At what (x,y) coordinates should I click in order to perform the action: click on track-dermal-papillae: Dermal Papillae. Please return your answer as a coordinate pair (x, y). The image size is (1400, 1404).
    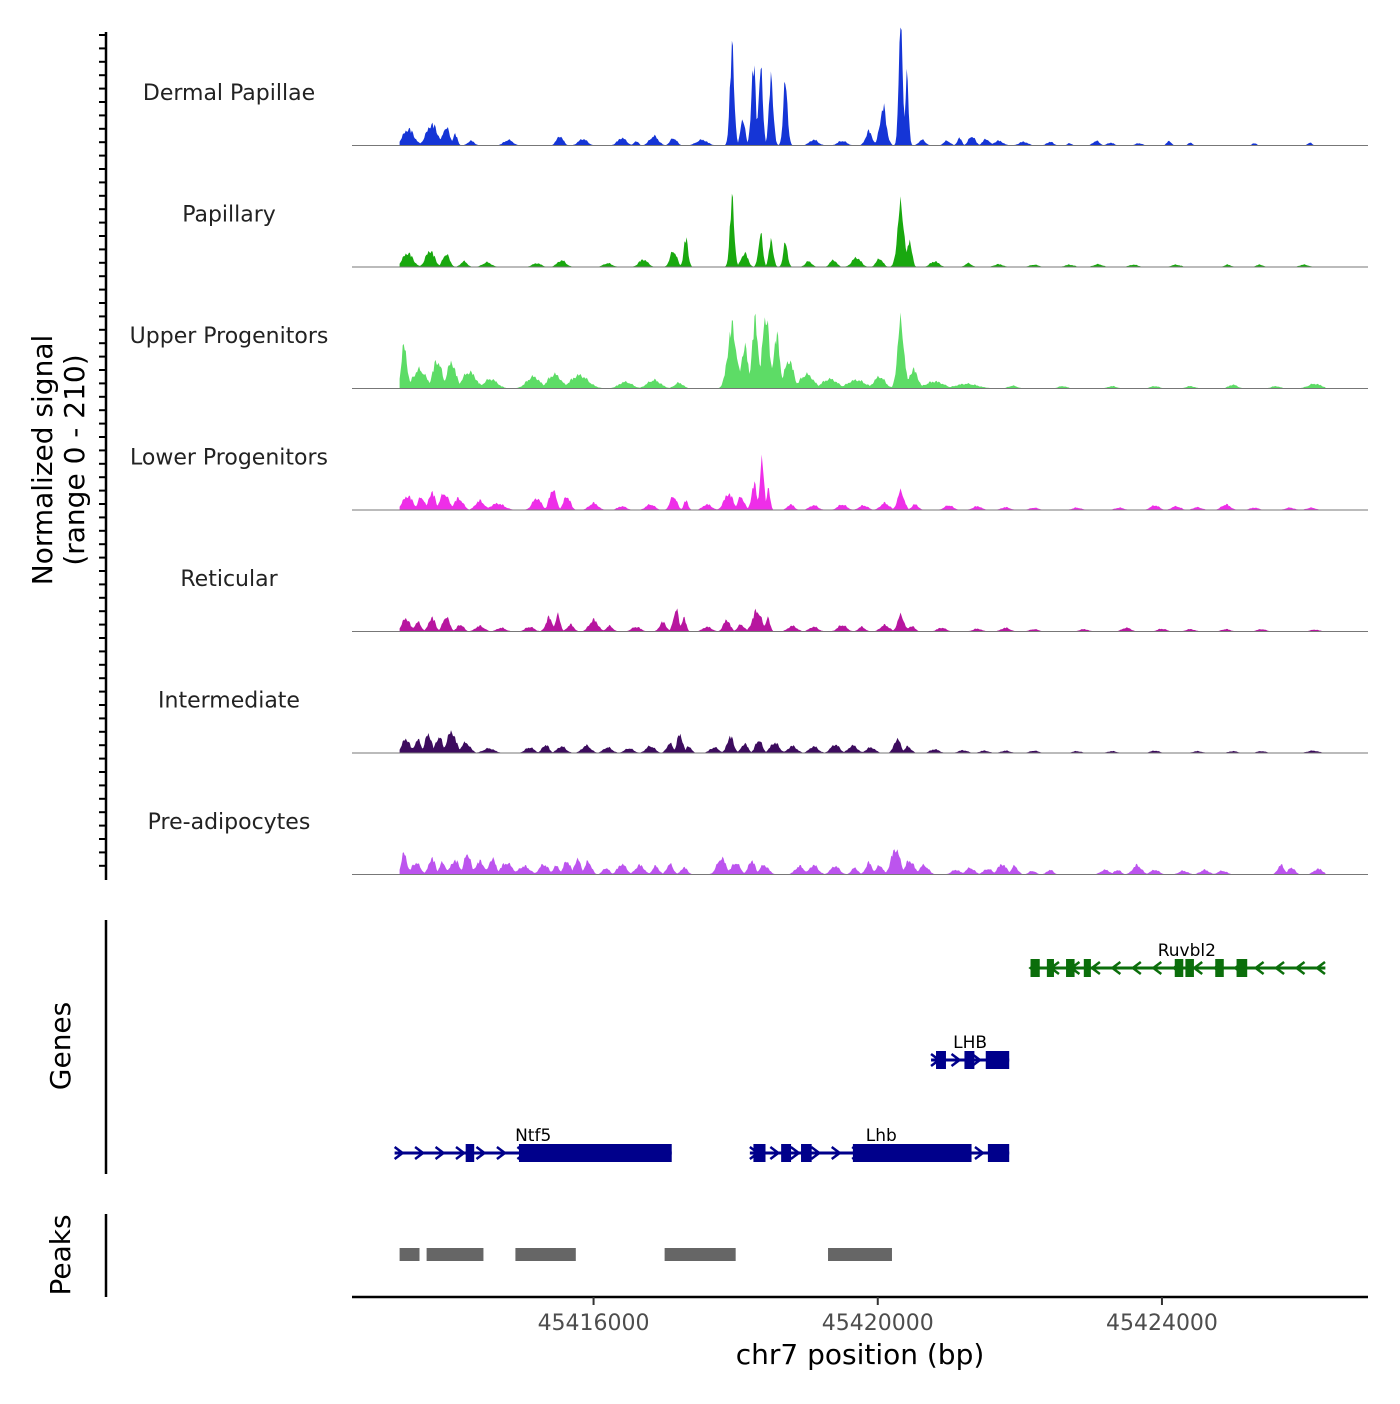
    Looking at the image, I should click on (755, 86).